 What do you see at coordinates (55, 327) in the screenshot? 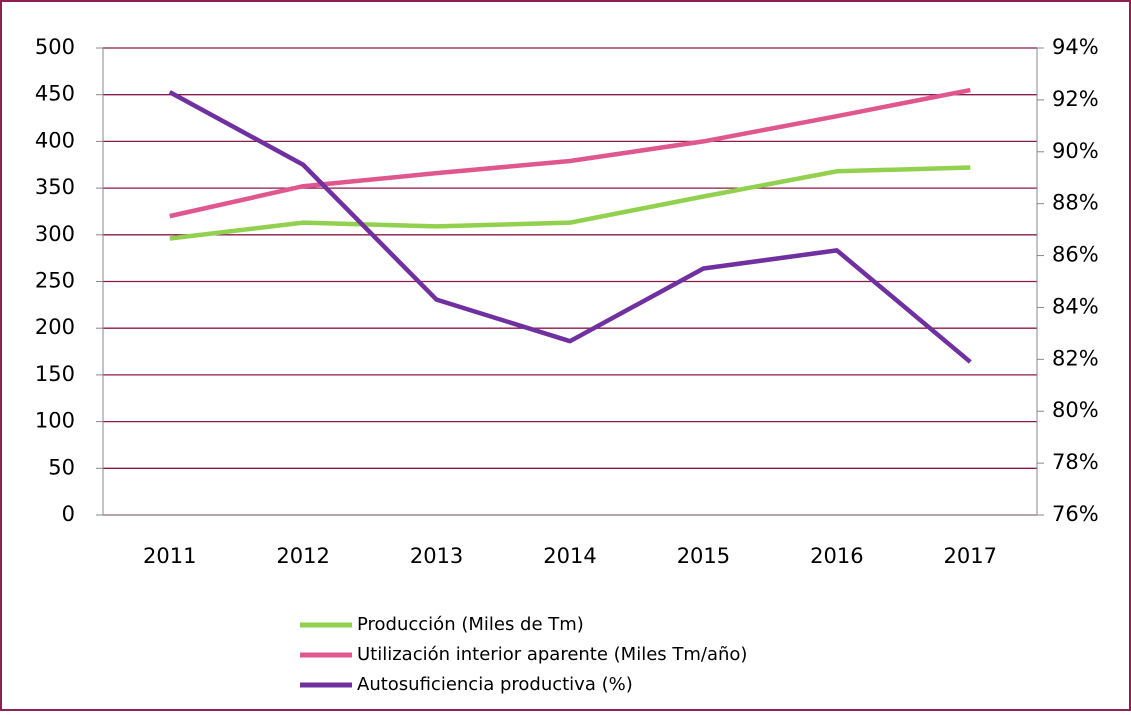
I see `y-tick-label: 200` at bounding box center [55, 327].